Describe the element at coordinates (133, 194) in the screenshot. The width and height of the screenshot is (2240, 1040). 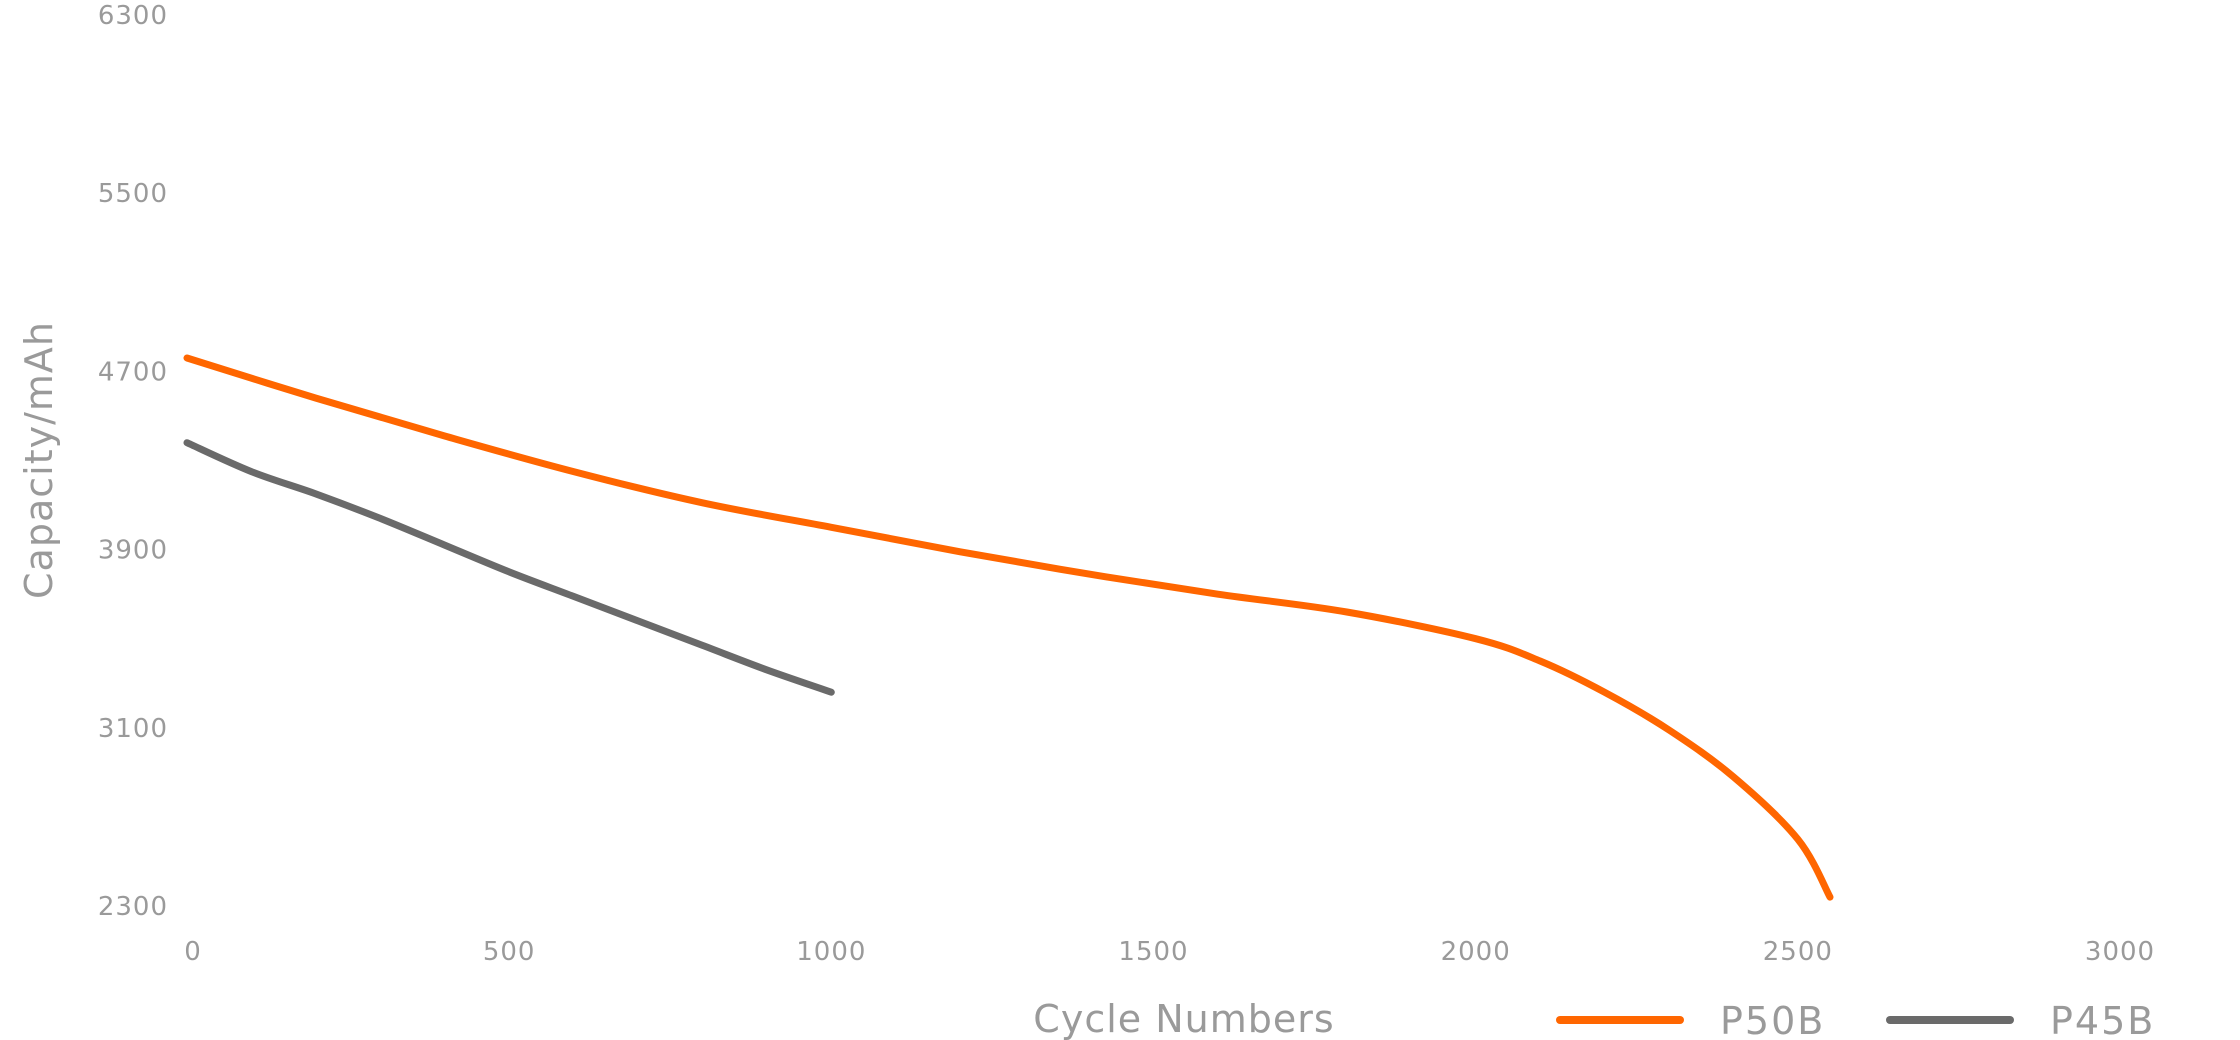
I see `y-tick-label: 5500` at that location.